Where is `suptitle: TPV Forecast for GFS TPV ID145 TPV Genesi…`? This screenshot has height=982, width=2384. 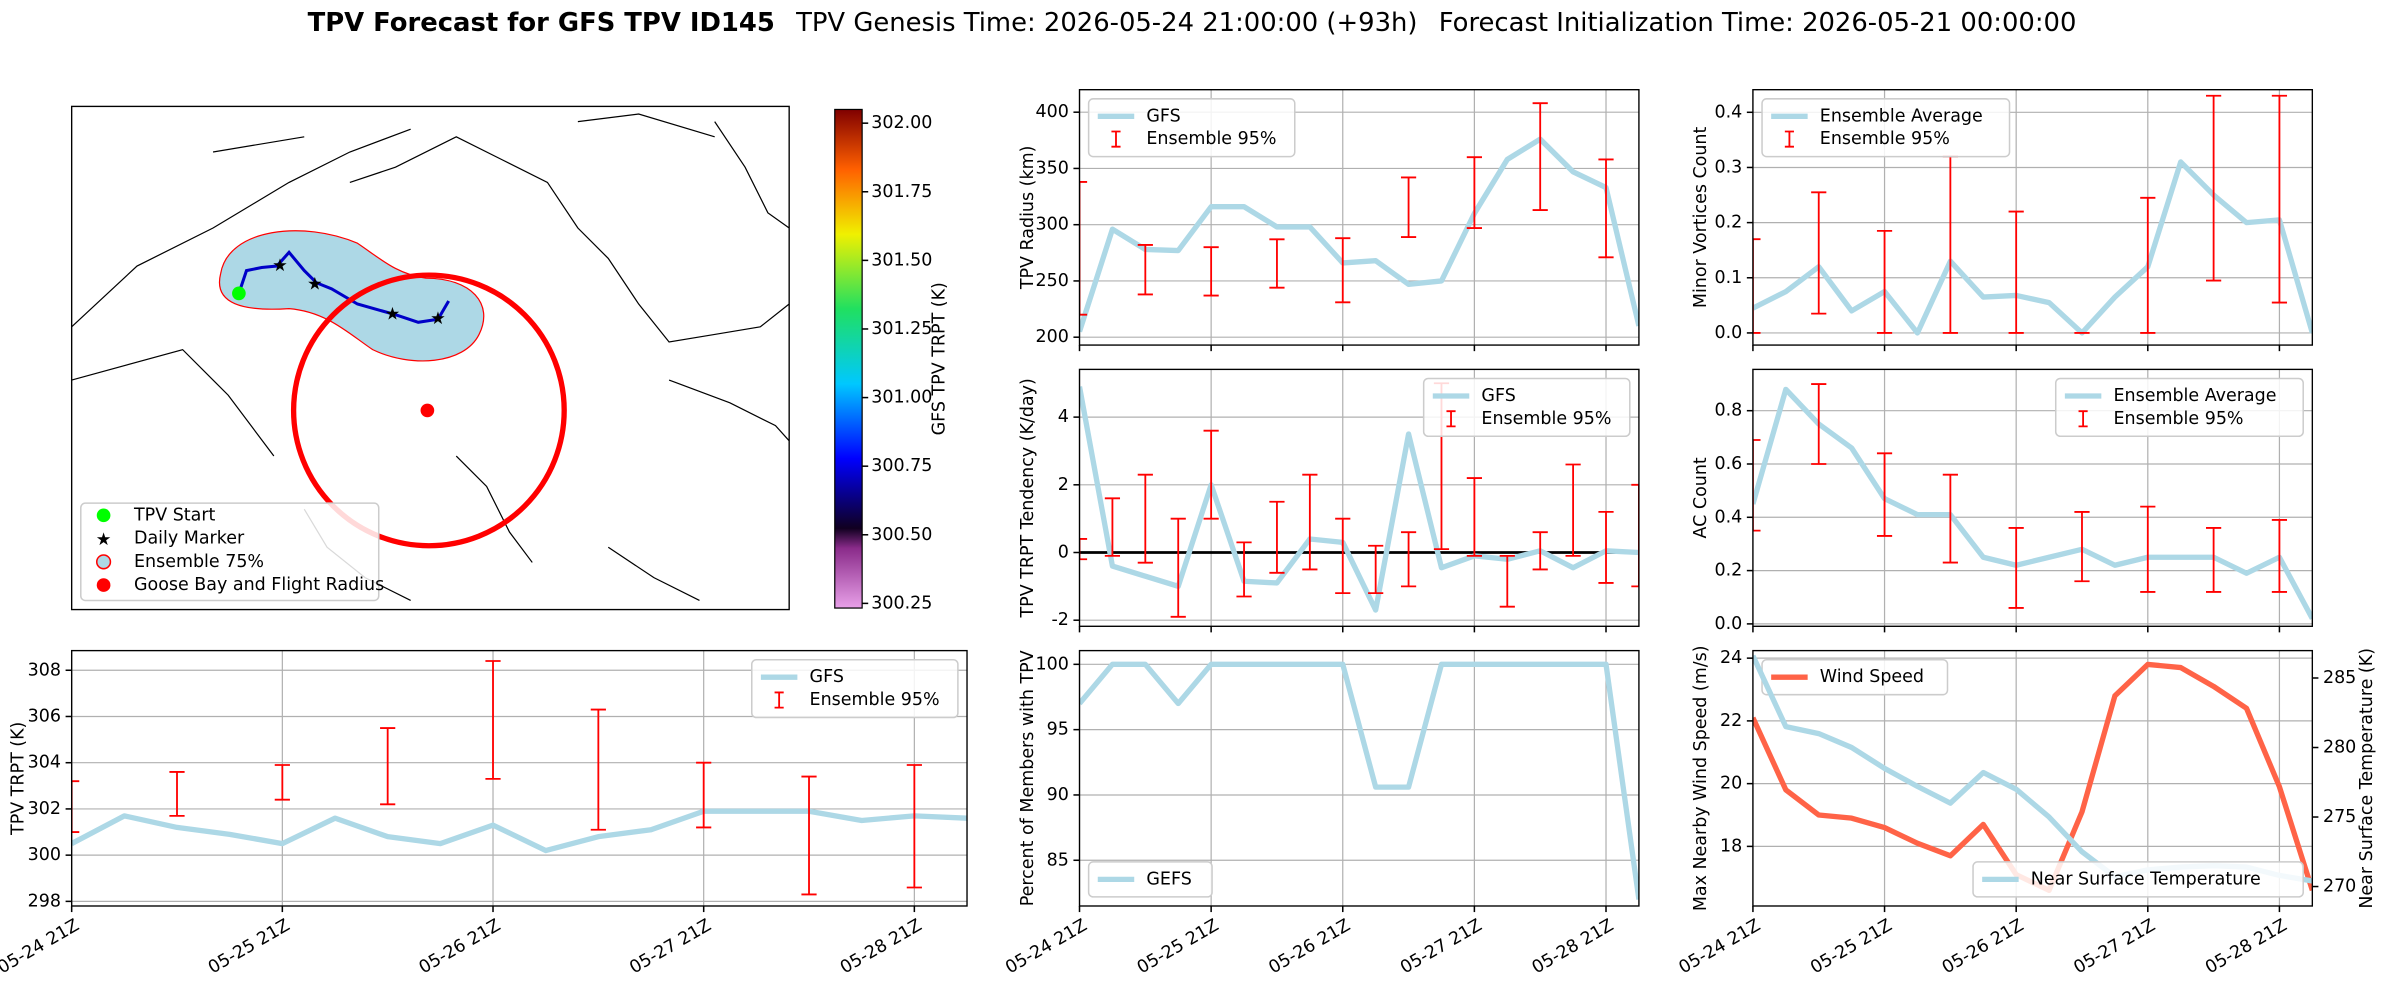
suptitle: TPV Forecast for GFS TPV ID145 TPV Genesi… is located at coordinates (1192, 22).